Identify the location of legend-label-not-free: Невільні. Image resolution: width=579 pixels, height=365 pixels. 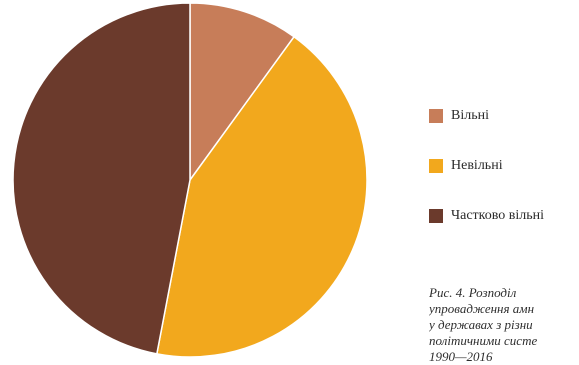
(477, 165).